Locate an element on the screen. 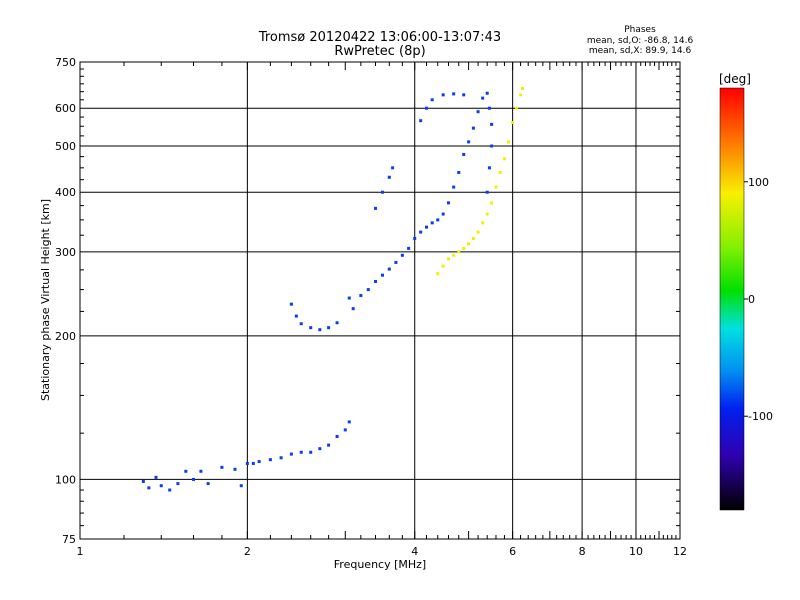  phases-x-stats: mean, sd,X: 89.9, 14.6 is located at coordinates (640, 51).